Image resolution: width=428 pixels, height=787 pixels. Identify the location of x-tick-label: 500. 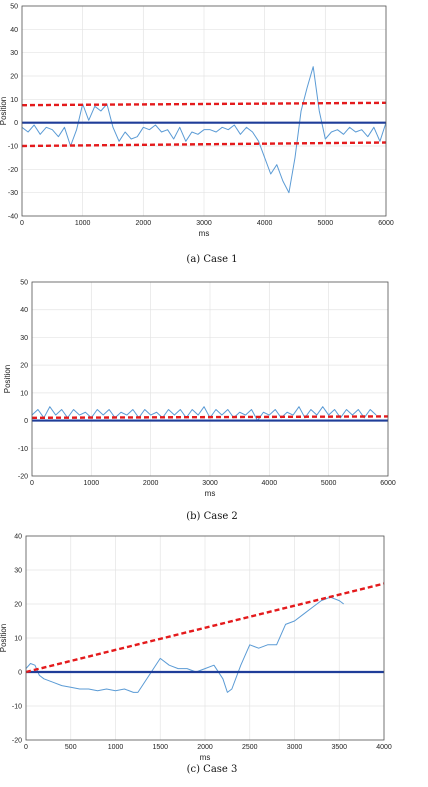
(71, 747).